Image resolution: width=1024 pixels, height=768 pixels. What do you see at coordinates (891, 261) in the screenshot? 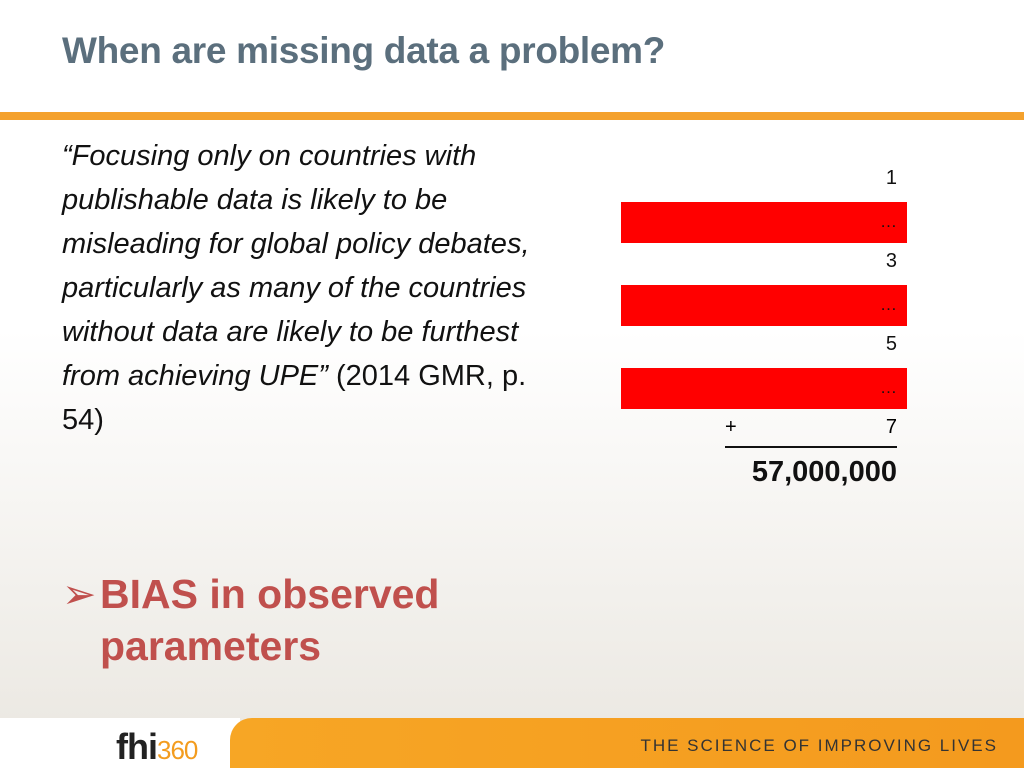
I see `tally-value: 3` at bounding box center [891, 261].